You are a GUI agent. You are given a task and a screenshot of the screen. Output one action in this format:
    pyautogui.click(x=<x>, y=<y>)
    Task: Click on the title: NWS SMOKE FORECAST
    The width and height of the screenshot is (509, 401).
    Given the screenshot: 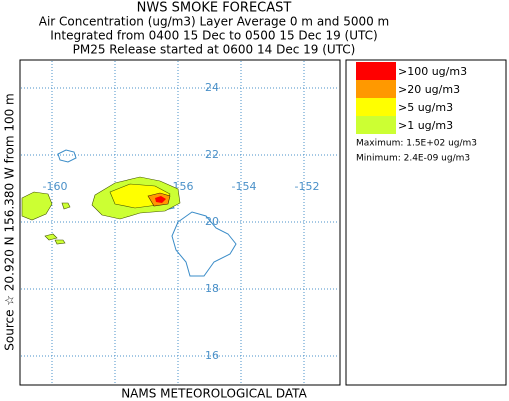 What is the action you would take?
    pyautogui.click(x=214, y=8)
    